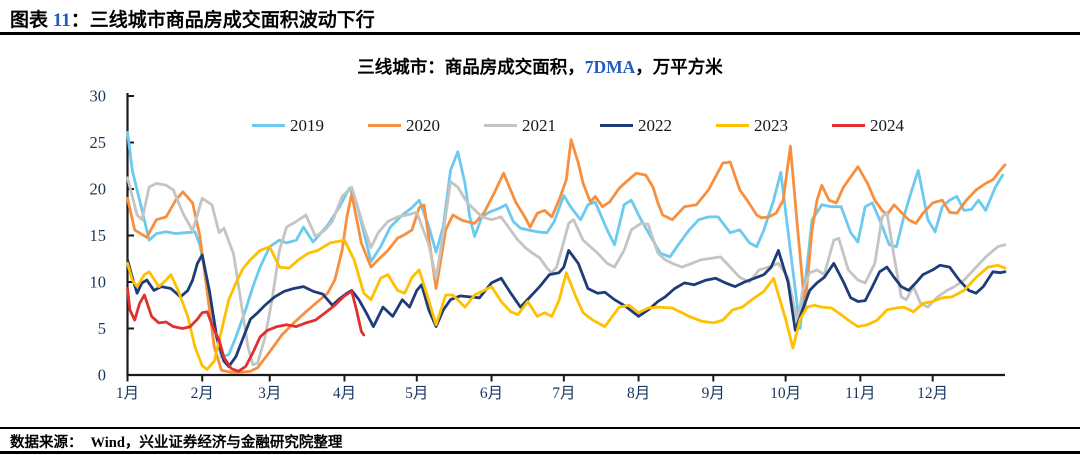 The width and height of the screenshot is (1080, 455). I want to click on y-axis-label: 30, so click(98, 96).